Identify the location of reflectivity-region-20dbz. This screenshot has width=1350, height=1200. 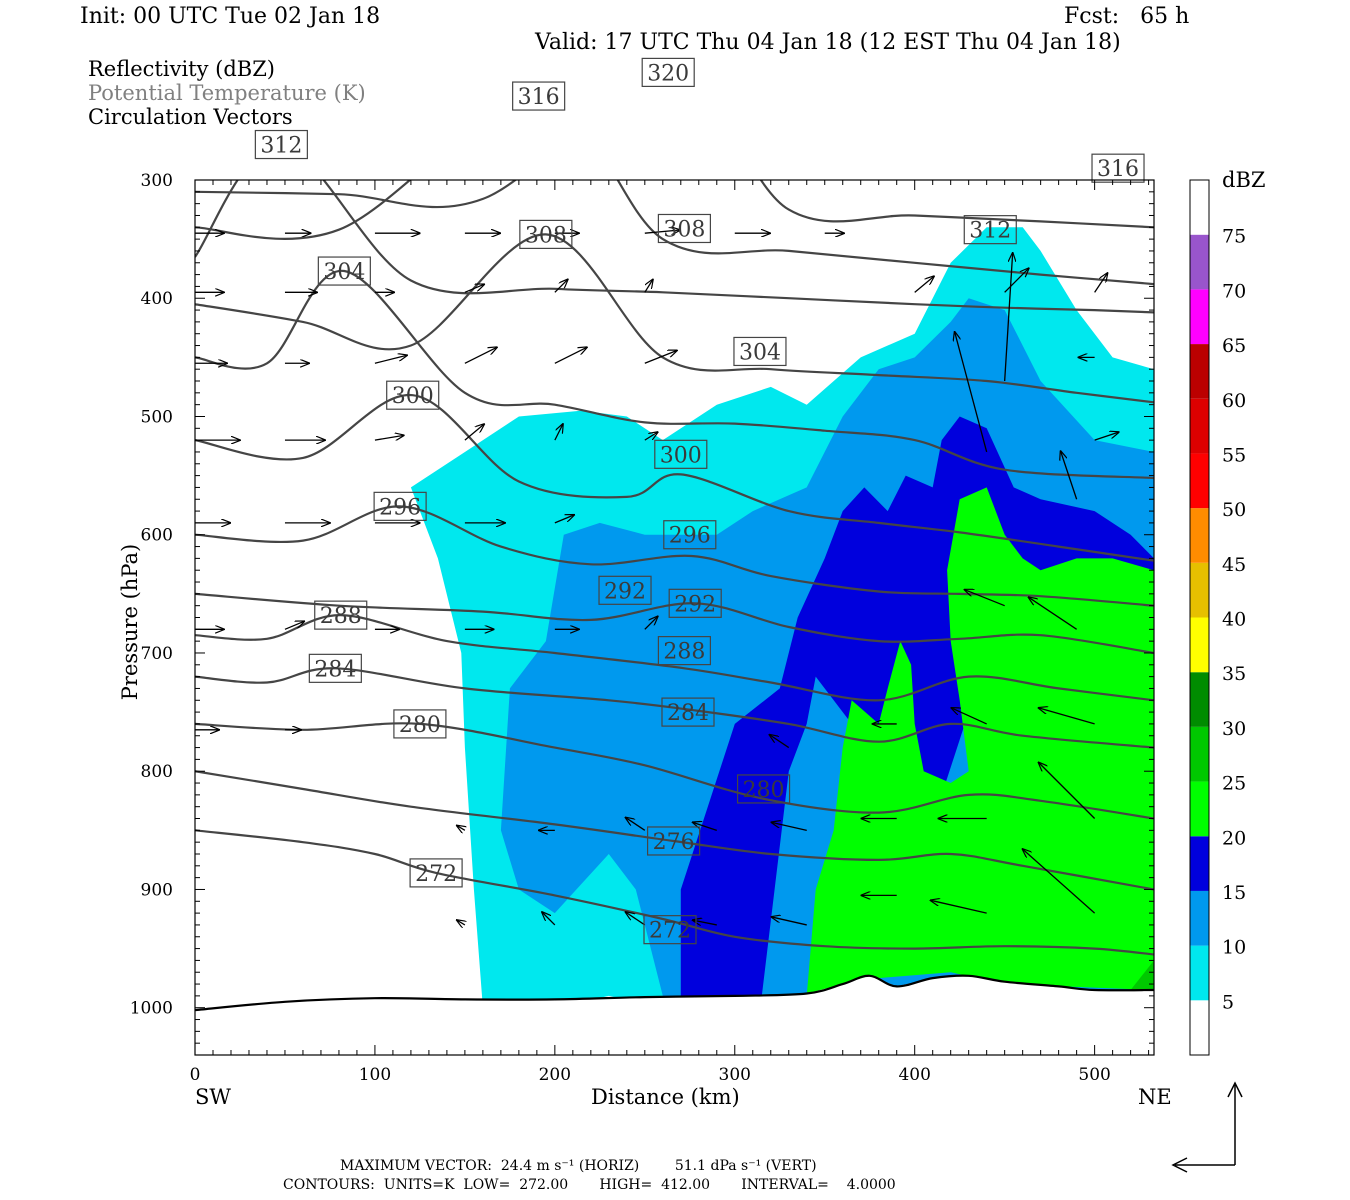
(980, 741).